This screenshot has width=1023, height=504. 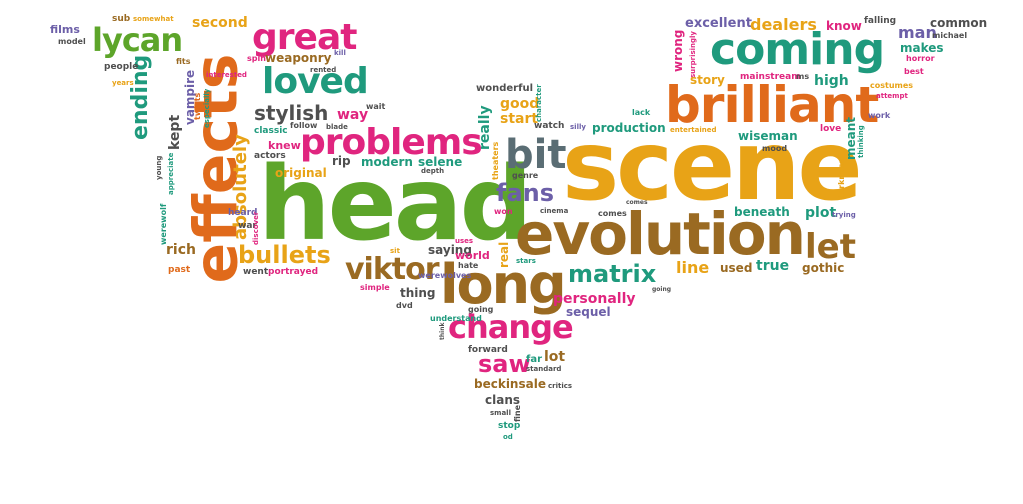 What do you see at coordinates (879, 115) in the screenshot?
I see `word-work: work` at bounding box center [879, 115].